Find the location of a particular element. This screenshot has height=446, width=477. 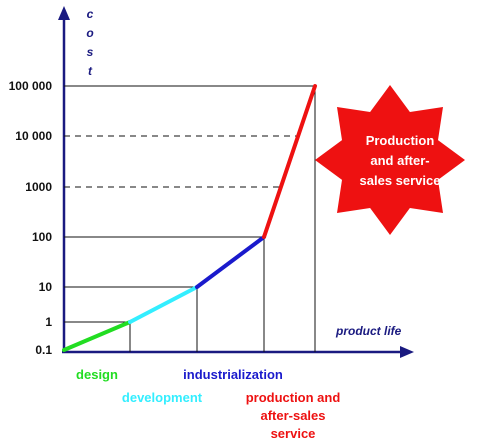

phase-label: service is located at coordinates (293, 433).